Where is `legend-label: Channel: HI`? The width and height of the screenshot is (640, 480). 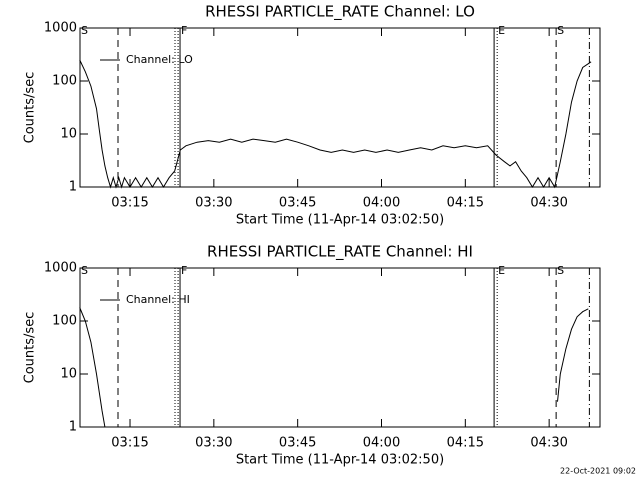 legend-label: Channel: HI is located at coordinates (158, 299).